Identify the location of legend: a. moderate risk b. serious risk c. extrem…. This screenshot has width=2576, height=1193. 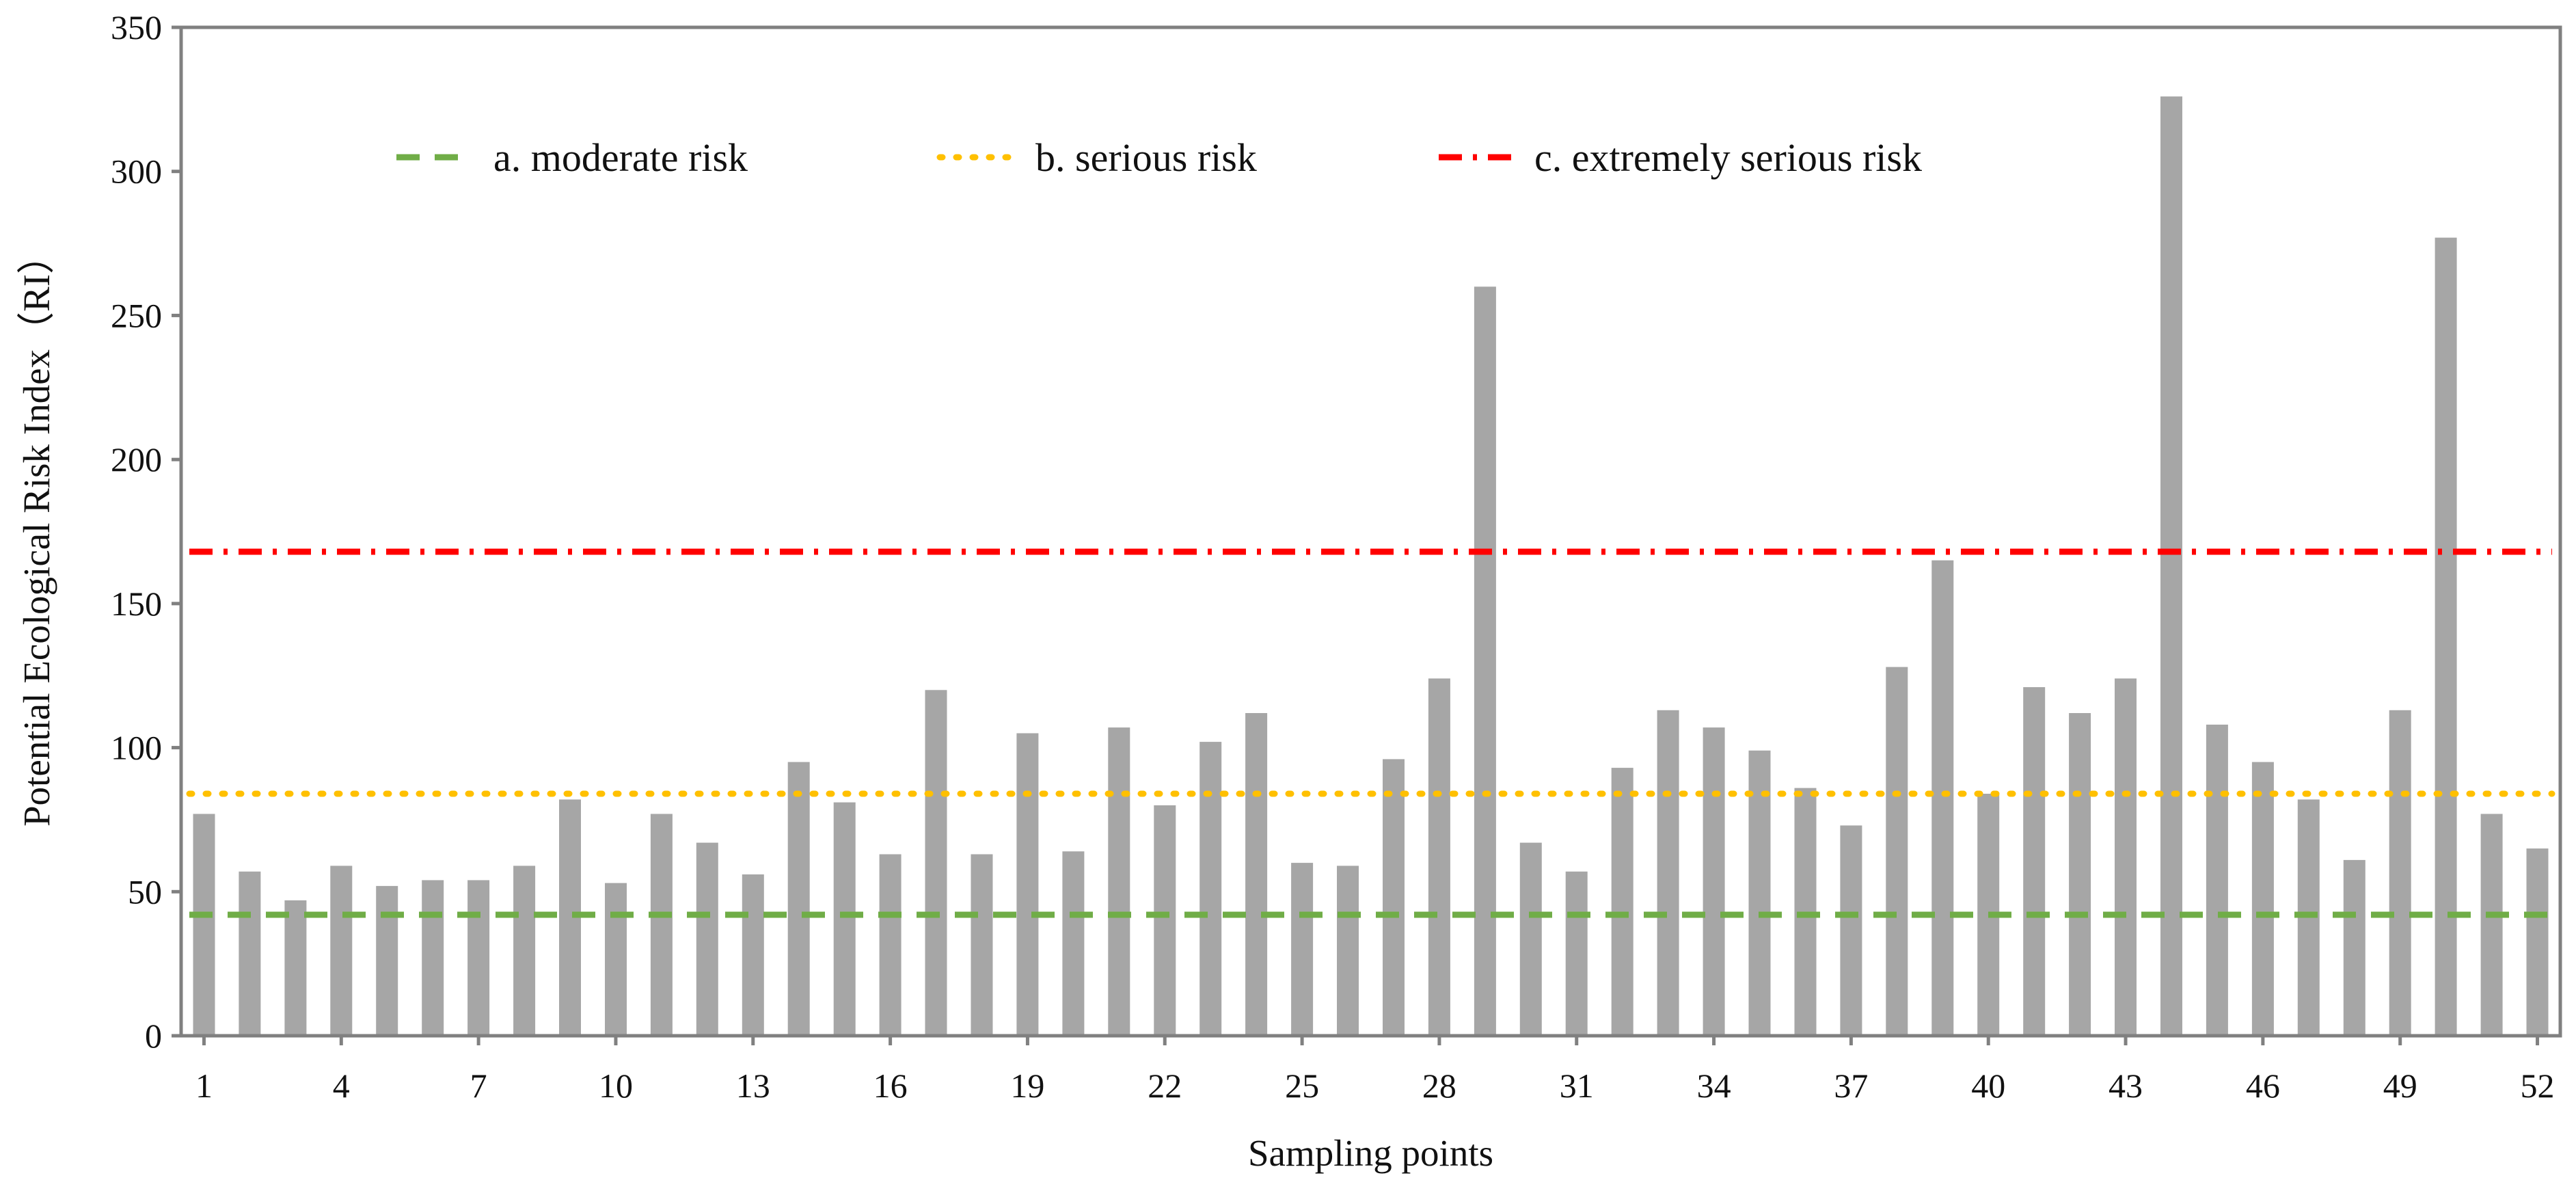
(1159, 157).